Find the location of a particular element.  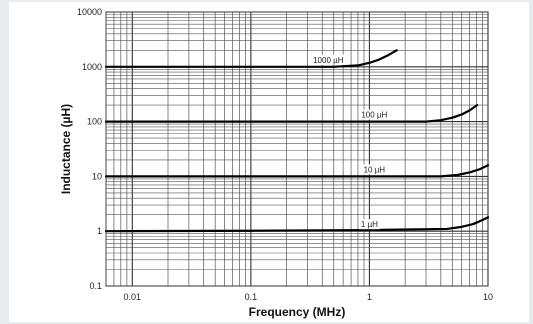

y-tick-label: 100 is located at coordinates (94, 122).